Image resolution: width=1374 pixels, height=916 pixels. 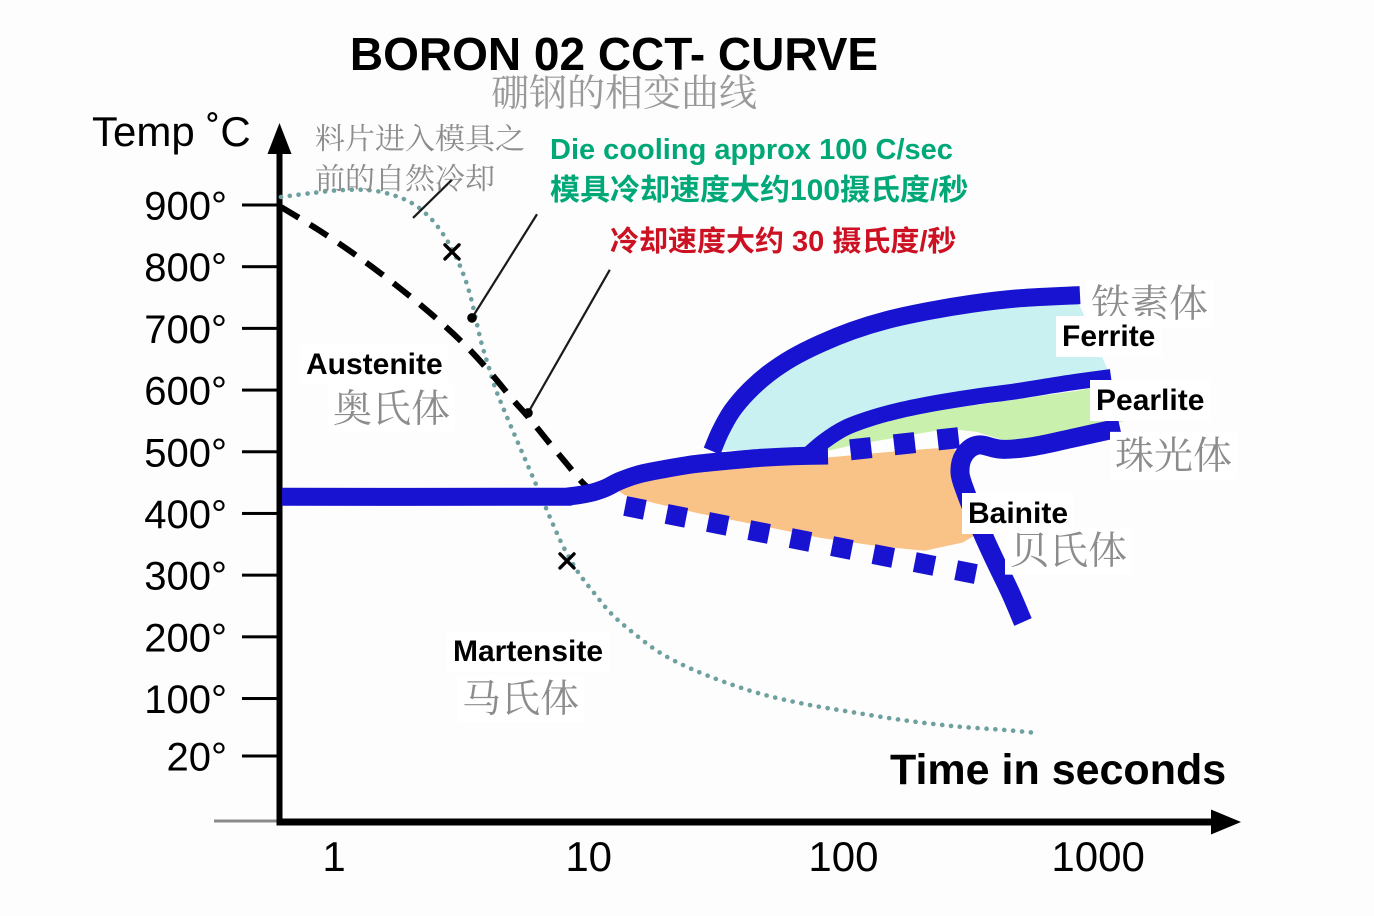 I want to click on chart-title: BORON 02 CCT- CURVE, so click(x=614, y=54).